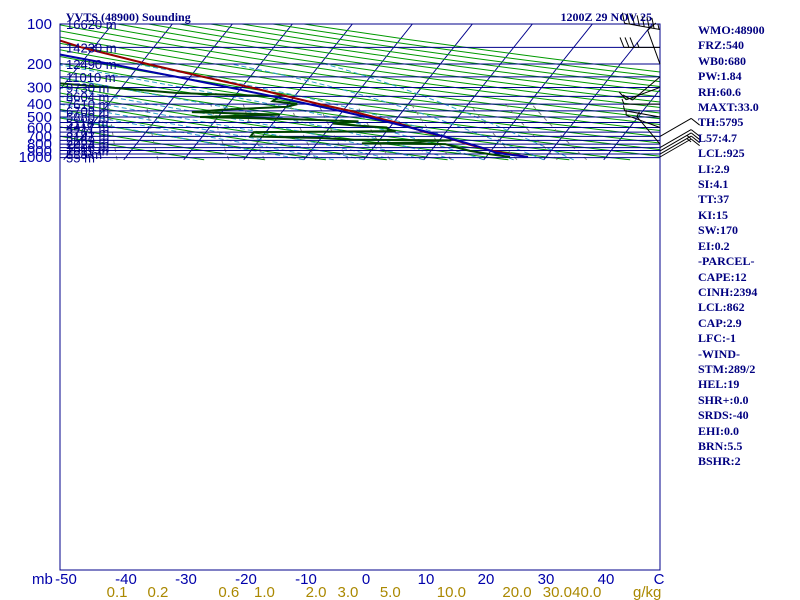 The height and width of the screenshot is (600, 800). Describe the element at coordinates (720, 76) in the screenshot. I see `index-item: PW:1.84` at that location.